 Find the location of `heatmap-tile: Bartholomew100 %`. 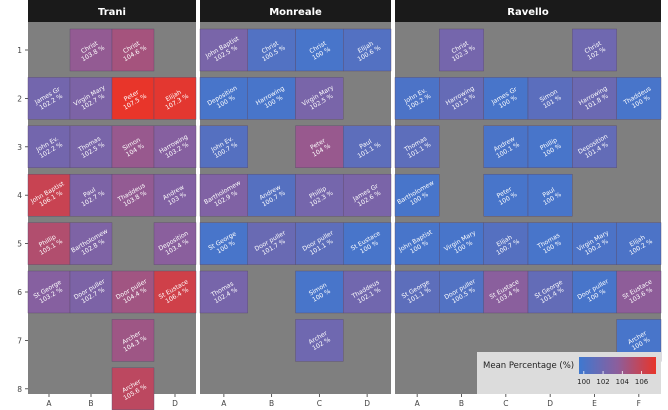

heatmap-tile: Bartholomew100 % is located at coordinates (417, 195).